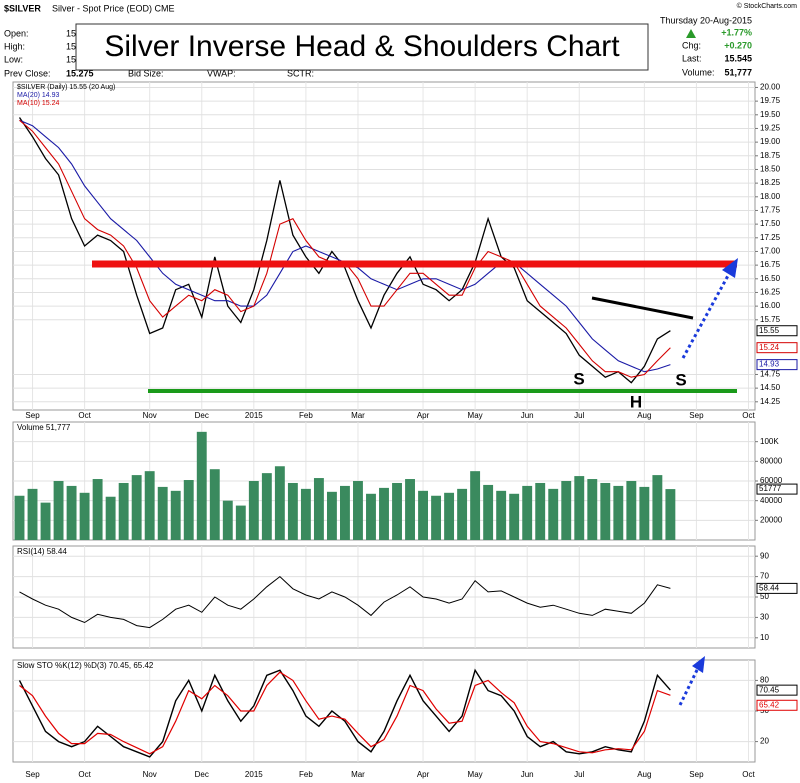 The height and width of the screenshot is (783, 800). I want to click on vwap-label: VWAP:, so click(221, 73).